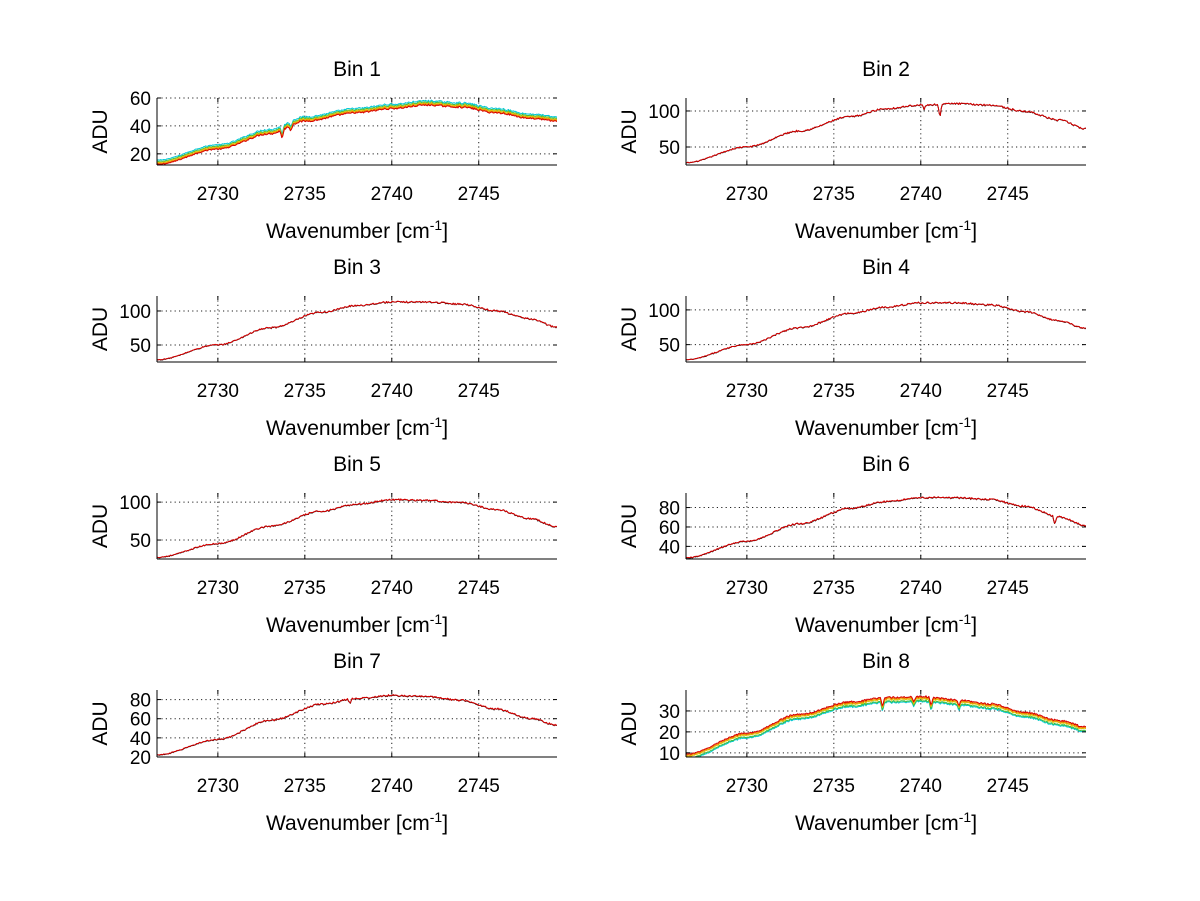 This screenshot has width=1200, height=901. Describe the element at coordinates (886, 69) in the screenshot. I see `subplot-title: Bin 2` at that location.